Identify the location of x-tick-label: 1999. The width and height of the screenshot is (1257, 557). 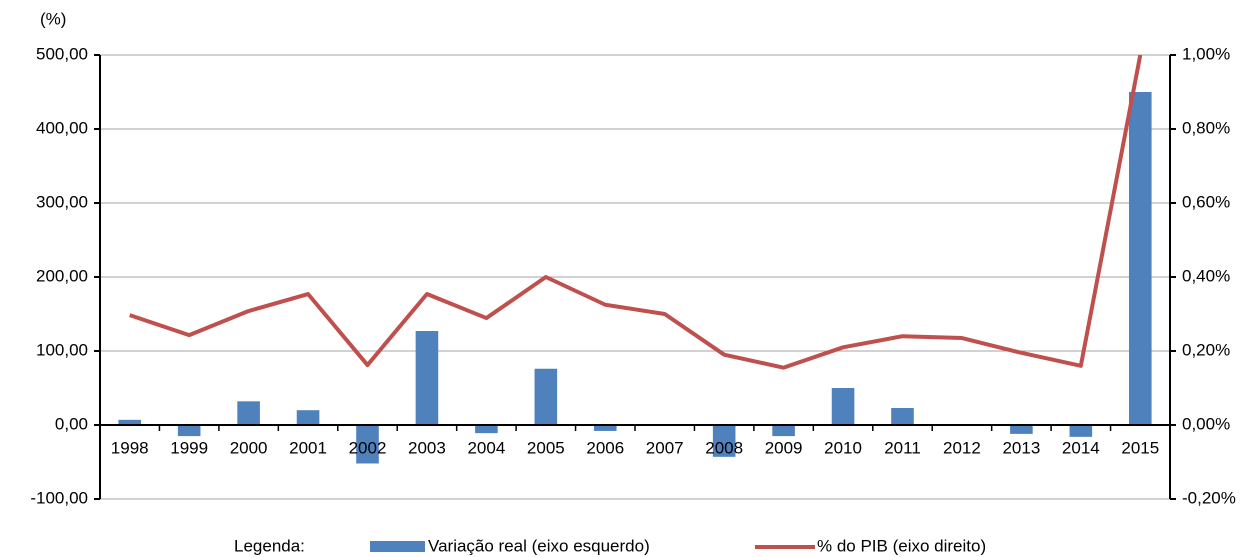
(189, 447).